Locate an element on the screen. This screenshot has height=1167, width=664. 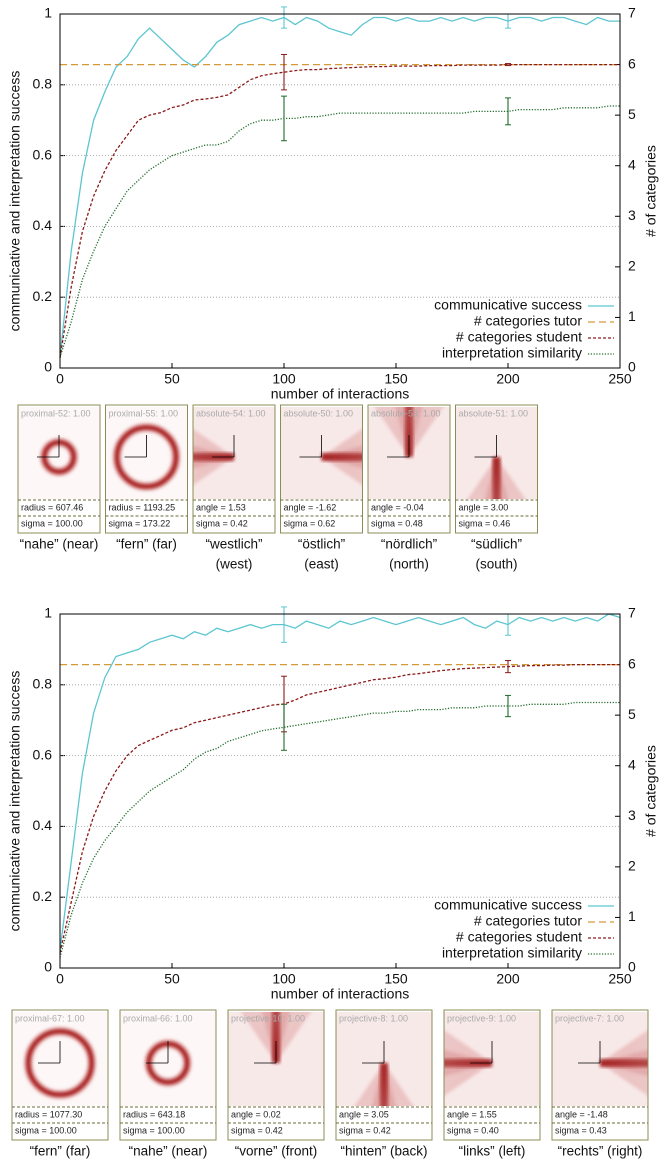
y2-tick-label: 4 is located at coordinates (632, 764).